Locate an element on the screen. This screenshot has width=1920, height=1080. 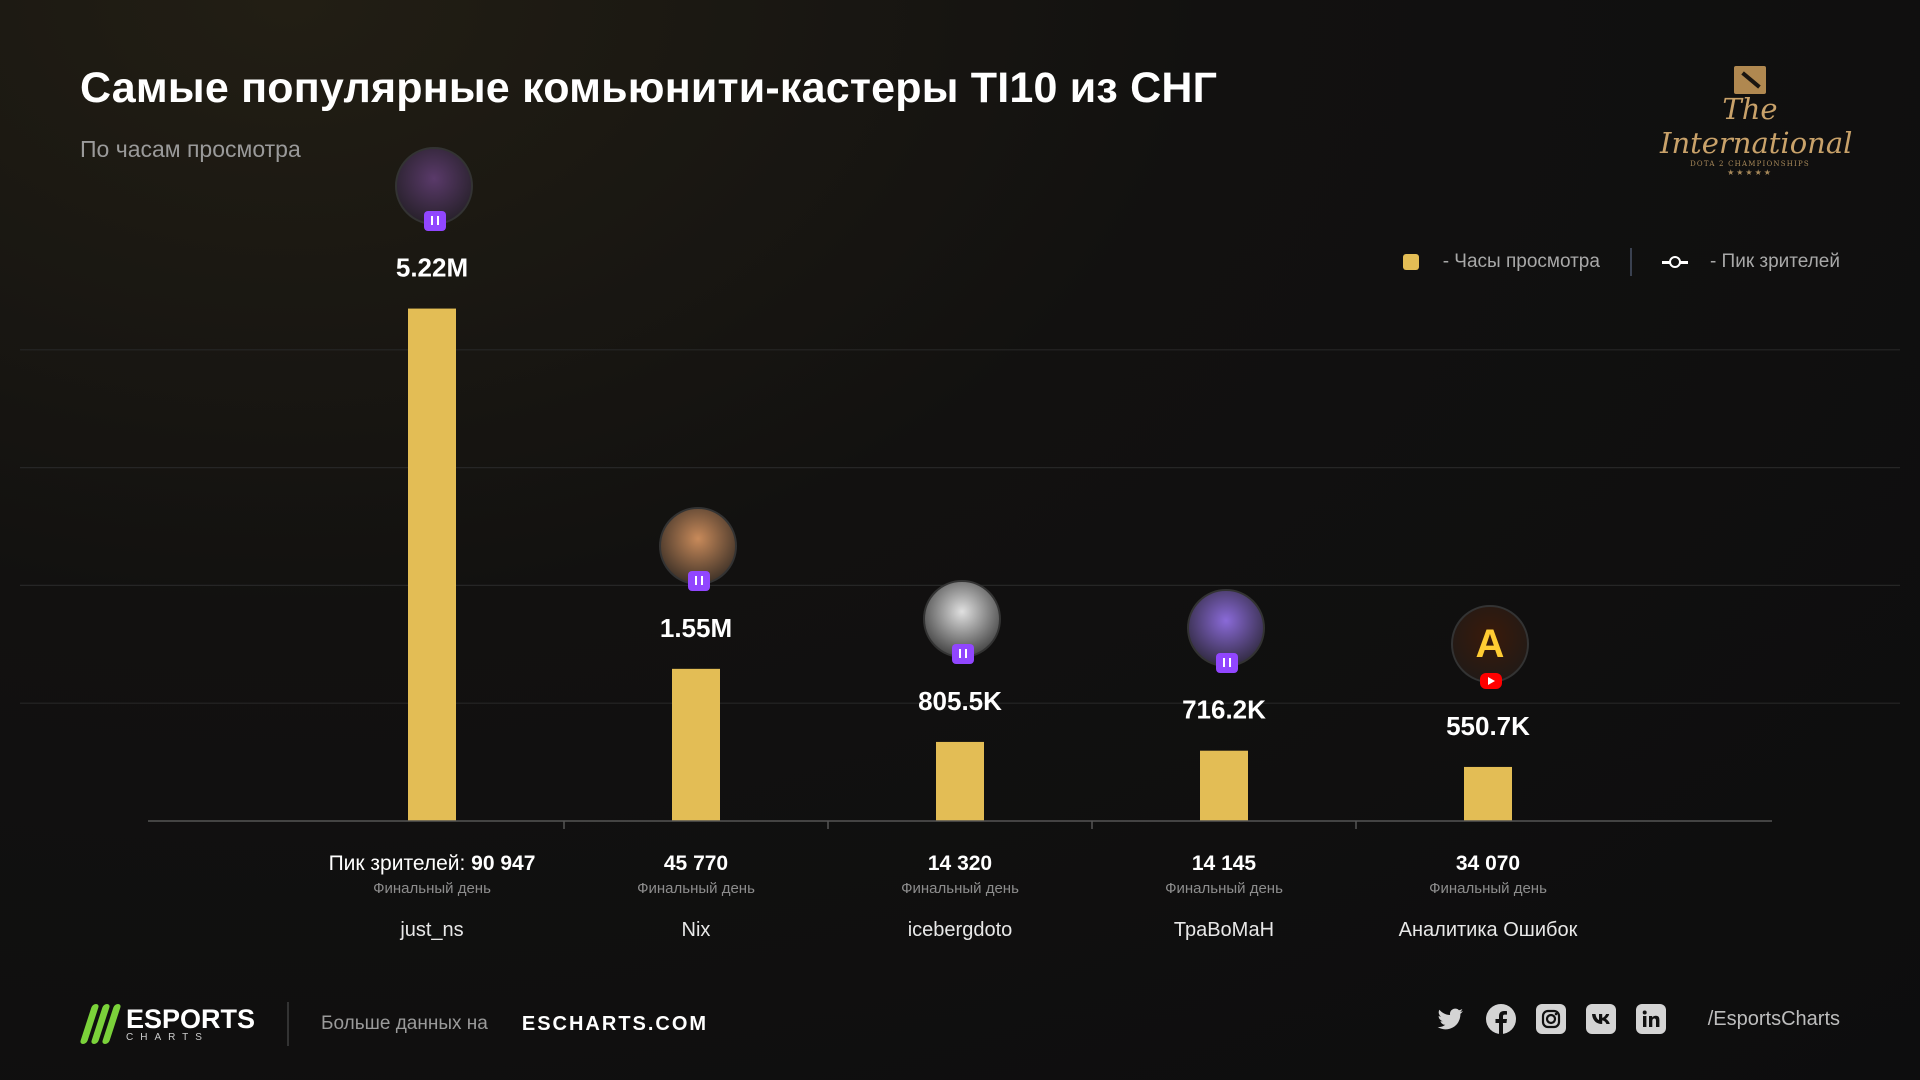
esports-charts-logo: ESPORTS CHARTS is located at coordinates (167, 1023).